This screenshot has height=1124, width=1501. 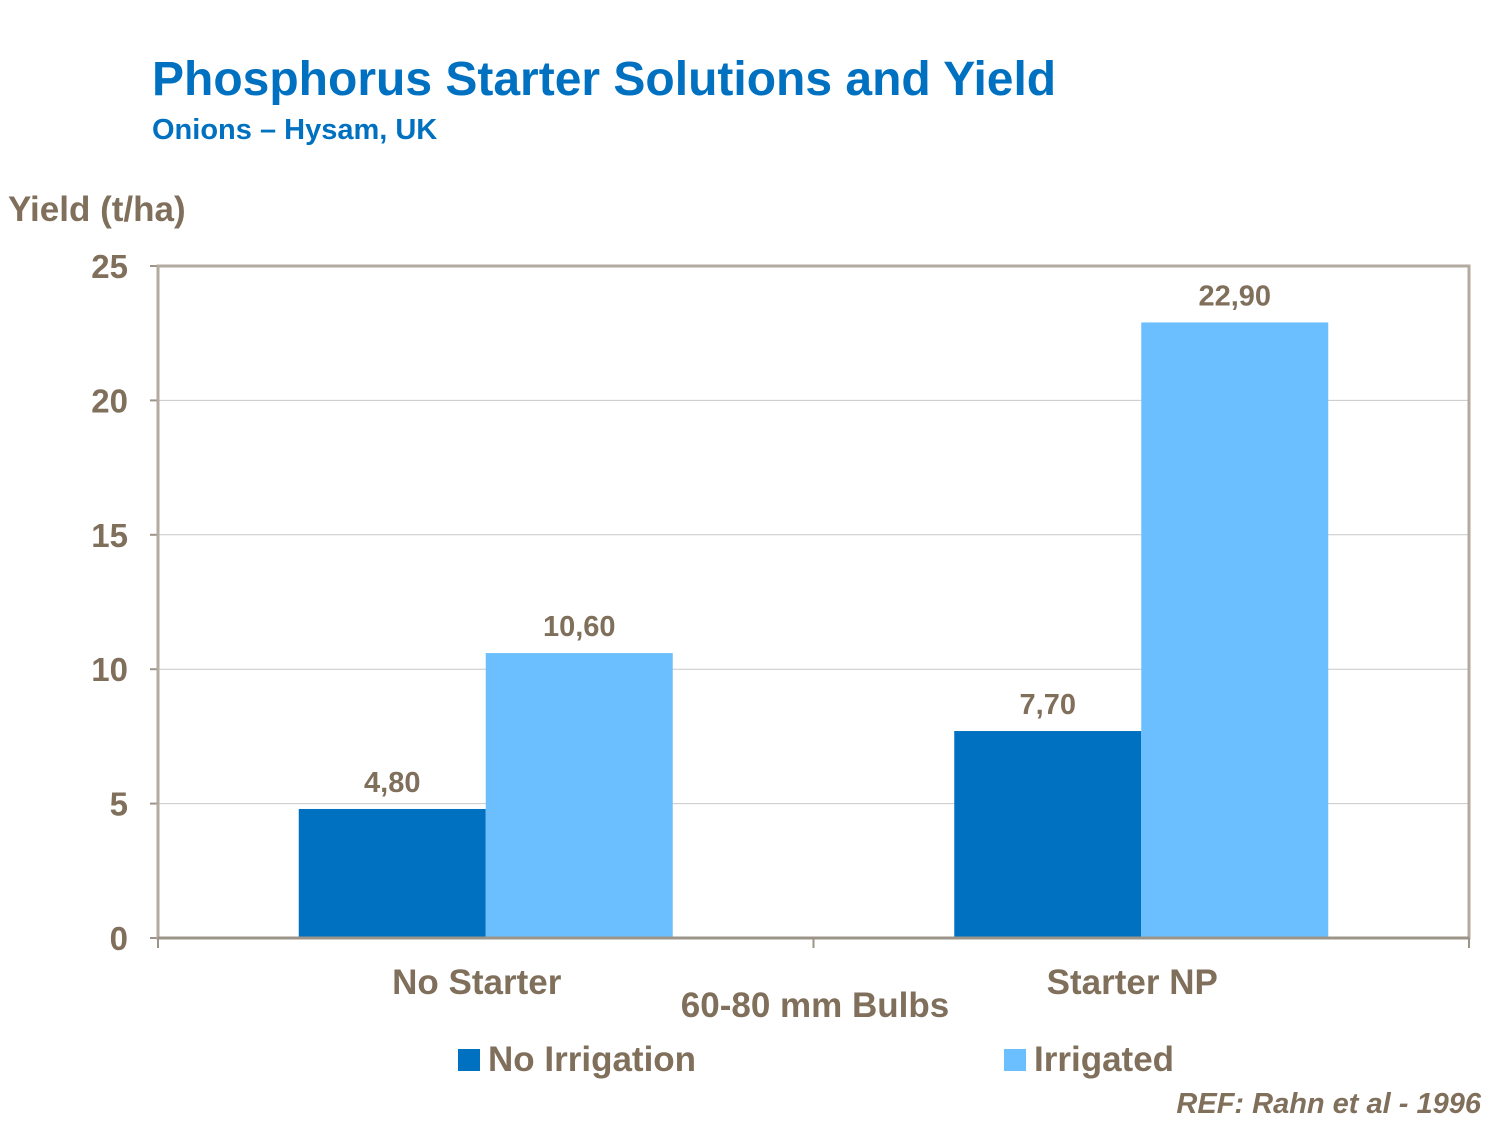 I want to click on legend-label-irrigated: Irrigated, so click(x=1104, y=1059).